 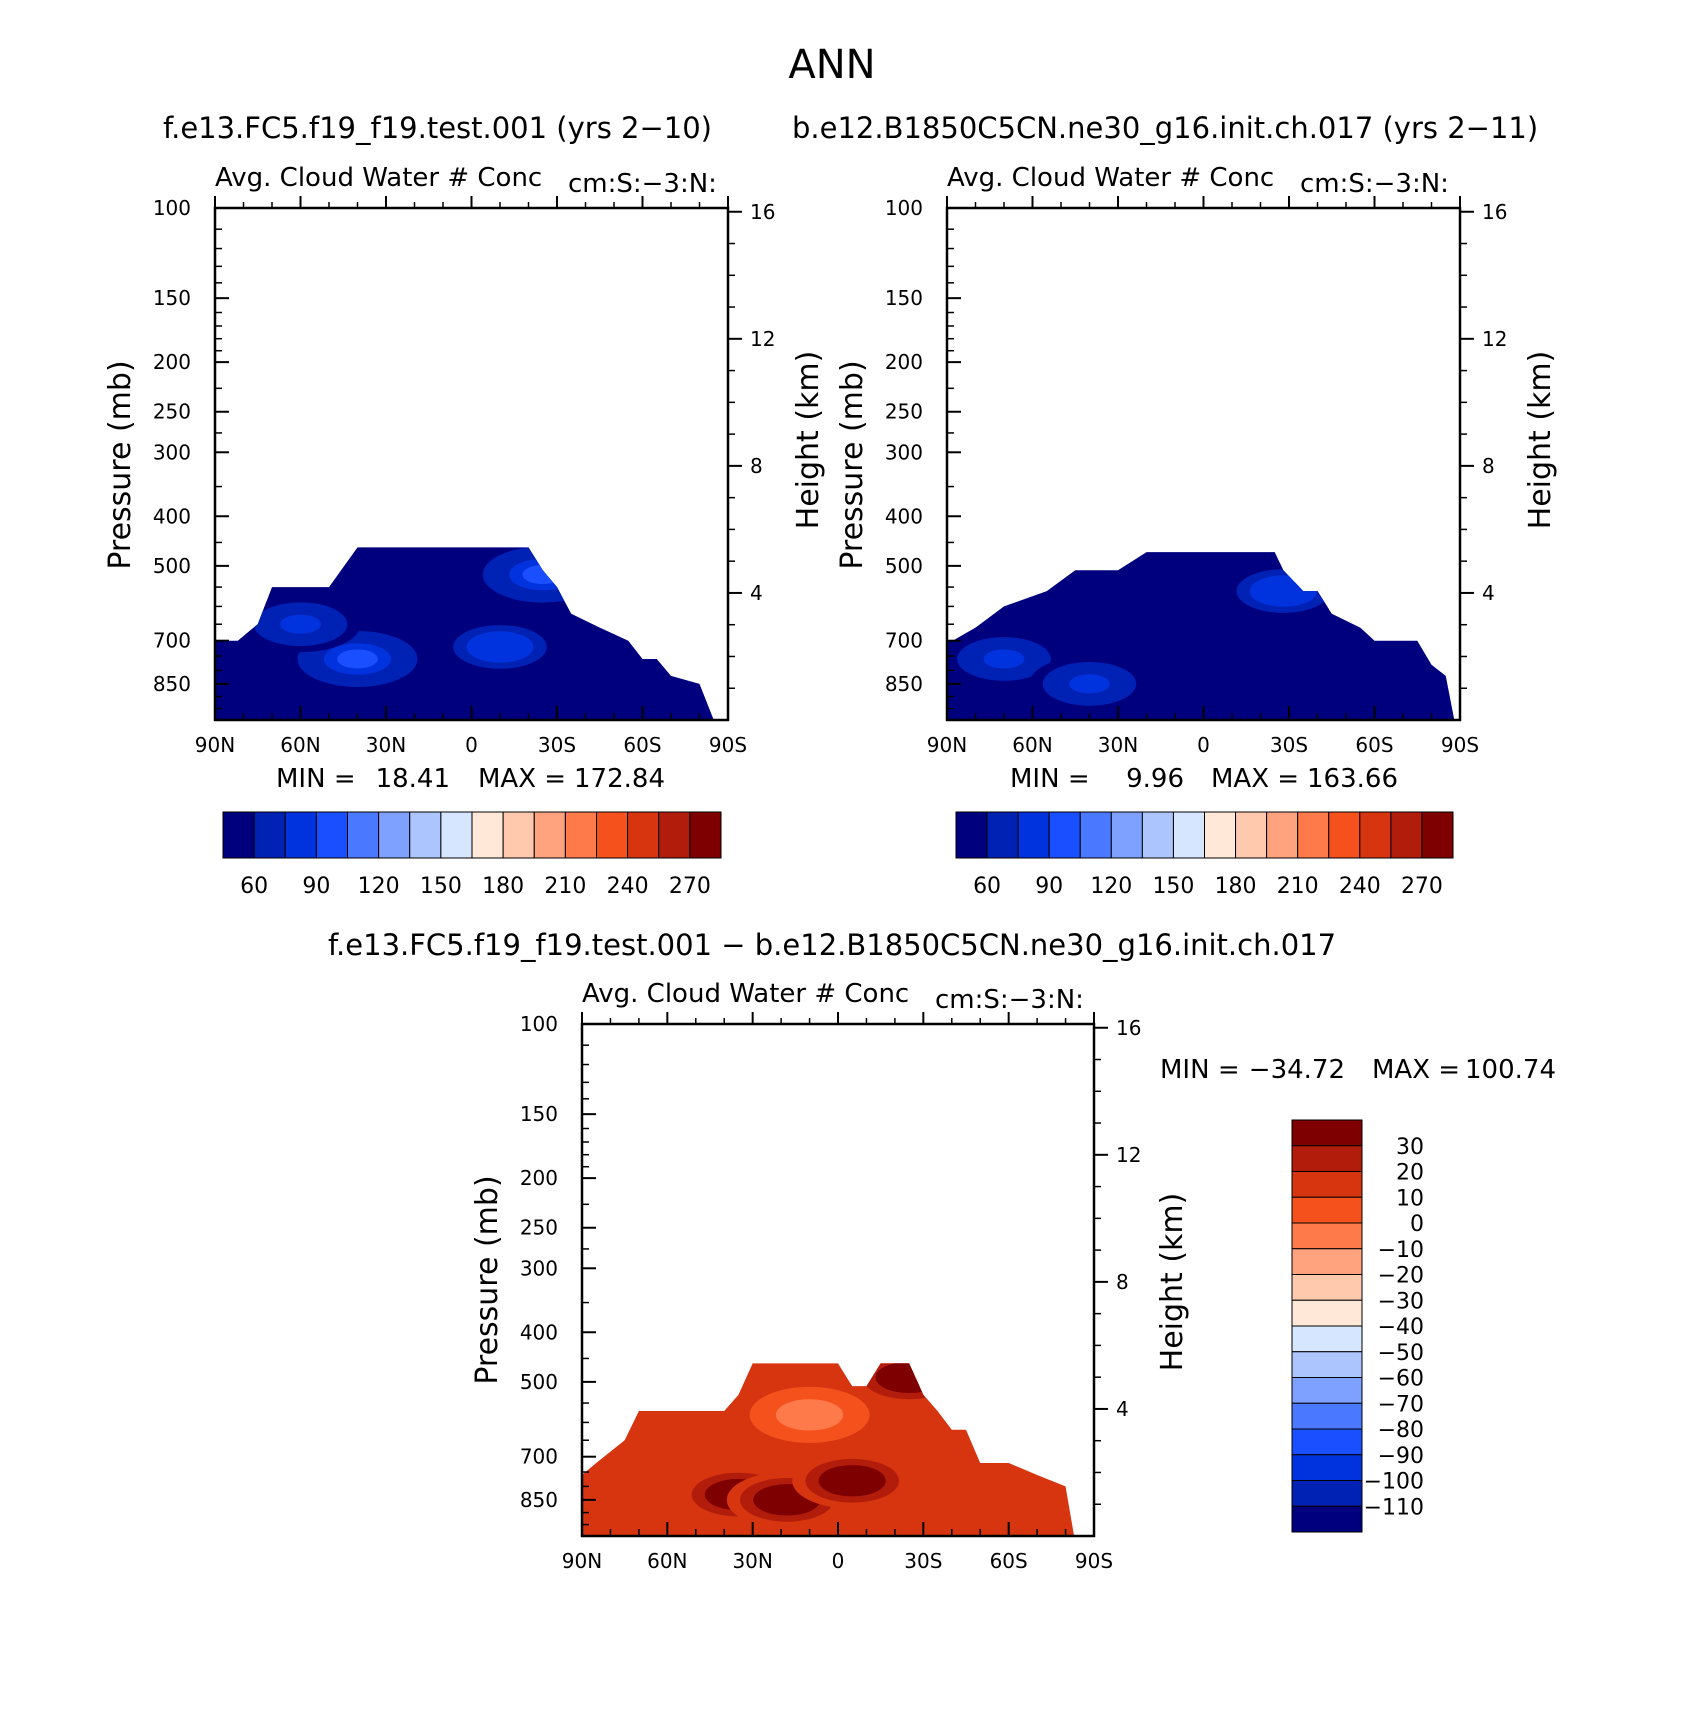 I want to click on colorbar-label: 210, so click(x=1298, y=886).